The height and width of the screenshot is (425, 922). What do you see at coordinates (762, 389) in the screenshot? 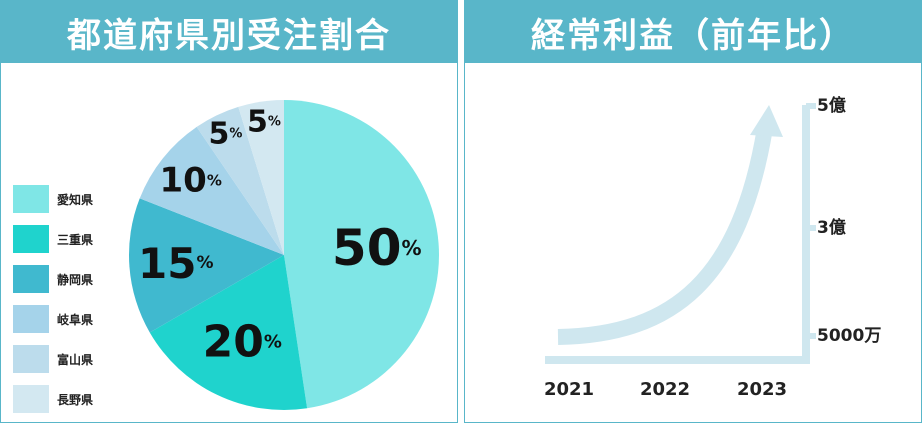
I see `x-tick-label: 2023` at bounding box center [762, 389].